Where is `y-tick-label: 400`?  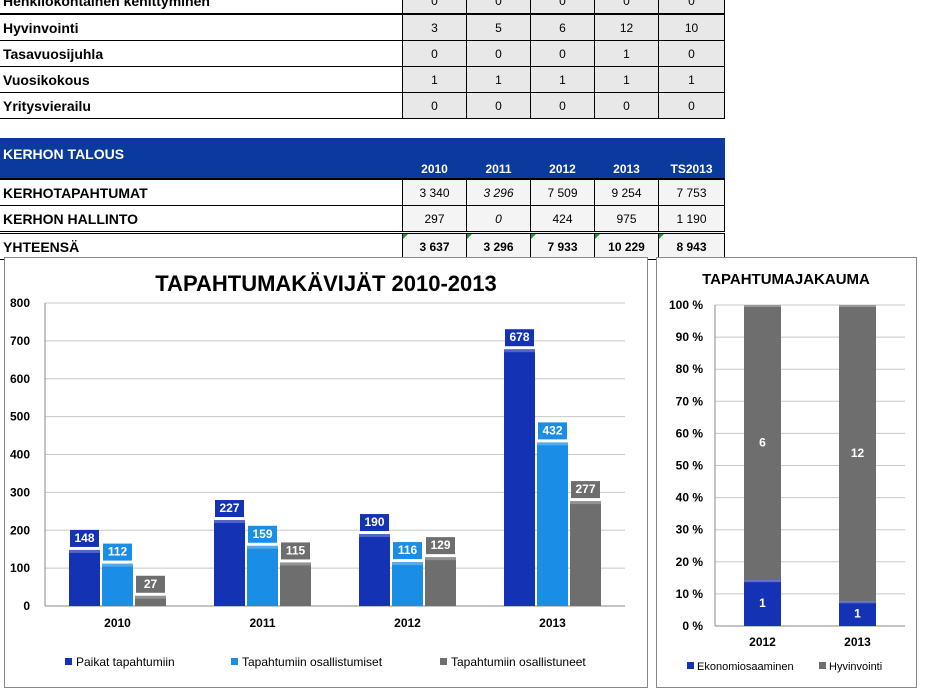 y-tick-label: 400 is located at coordinates (20, 455).